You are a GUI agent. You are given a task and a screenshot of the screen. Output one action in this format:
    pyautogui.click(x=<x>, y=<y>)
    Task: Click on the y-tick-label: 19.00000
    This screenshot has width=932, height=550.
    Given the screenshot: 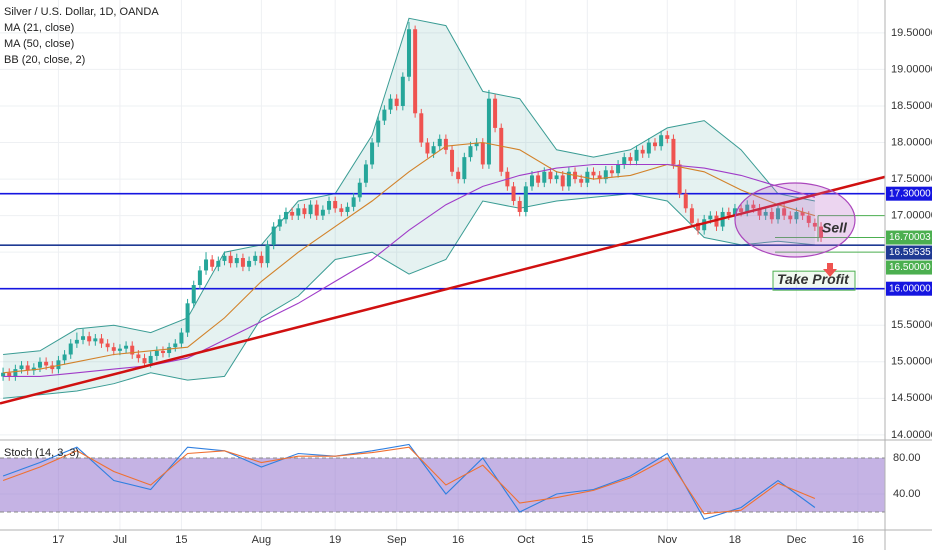 What is the action you would take?
    pyautogui.click(x=911, y=69)
    